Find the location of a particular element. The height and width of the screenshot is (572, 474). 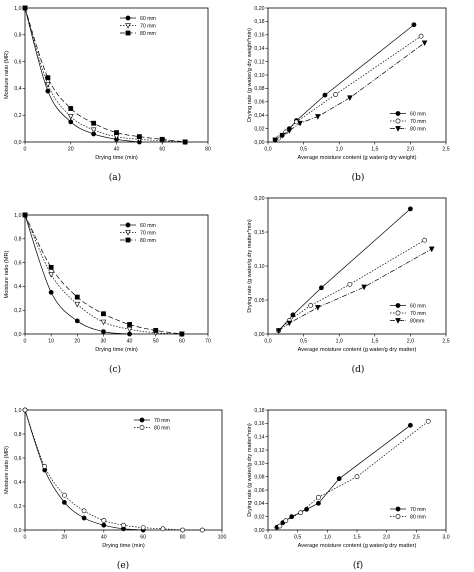

x-tick-label: 100 is located at coordinates (222, 538).